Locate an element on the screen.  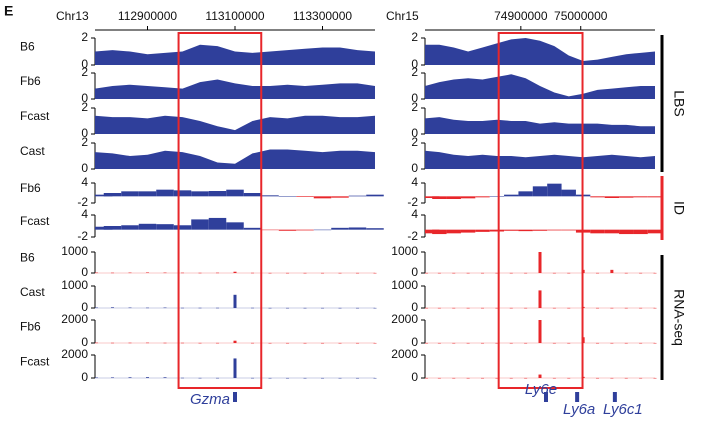
gene: Gzma is located at coordinates (210, 399).